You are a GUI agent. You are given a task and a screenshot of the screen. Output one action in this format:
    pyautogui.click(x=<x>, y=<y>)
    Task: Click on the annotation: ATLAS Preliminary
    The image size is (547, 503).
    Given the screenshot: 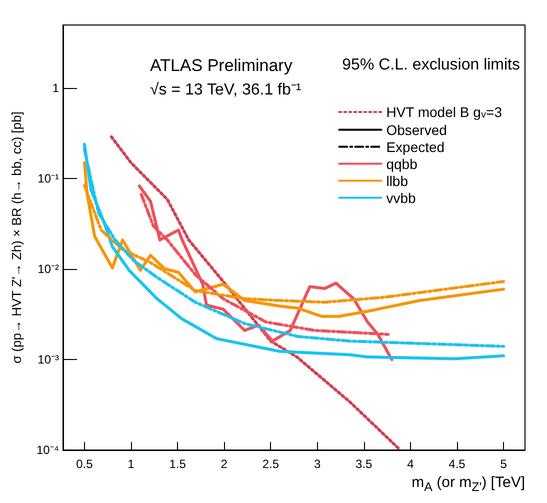 What is the action you would take?
    pyautogui.click(x=221, y=65)
    